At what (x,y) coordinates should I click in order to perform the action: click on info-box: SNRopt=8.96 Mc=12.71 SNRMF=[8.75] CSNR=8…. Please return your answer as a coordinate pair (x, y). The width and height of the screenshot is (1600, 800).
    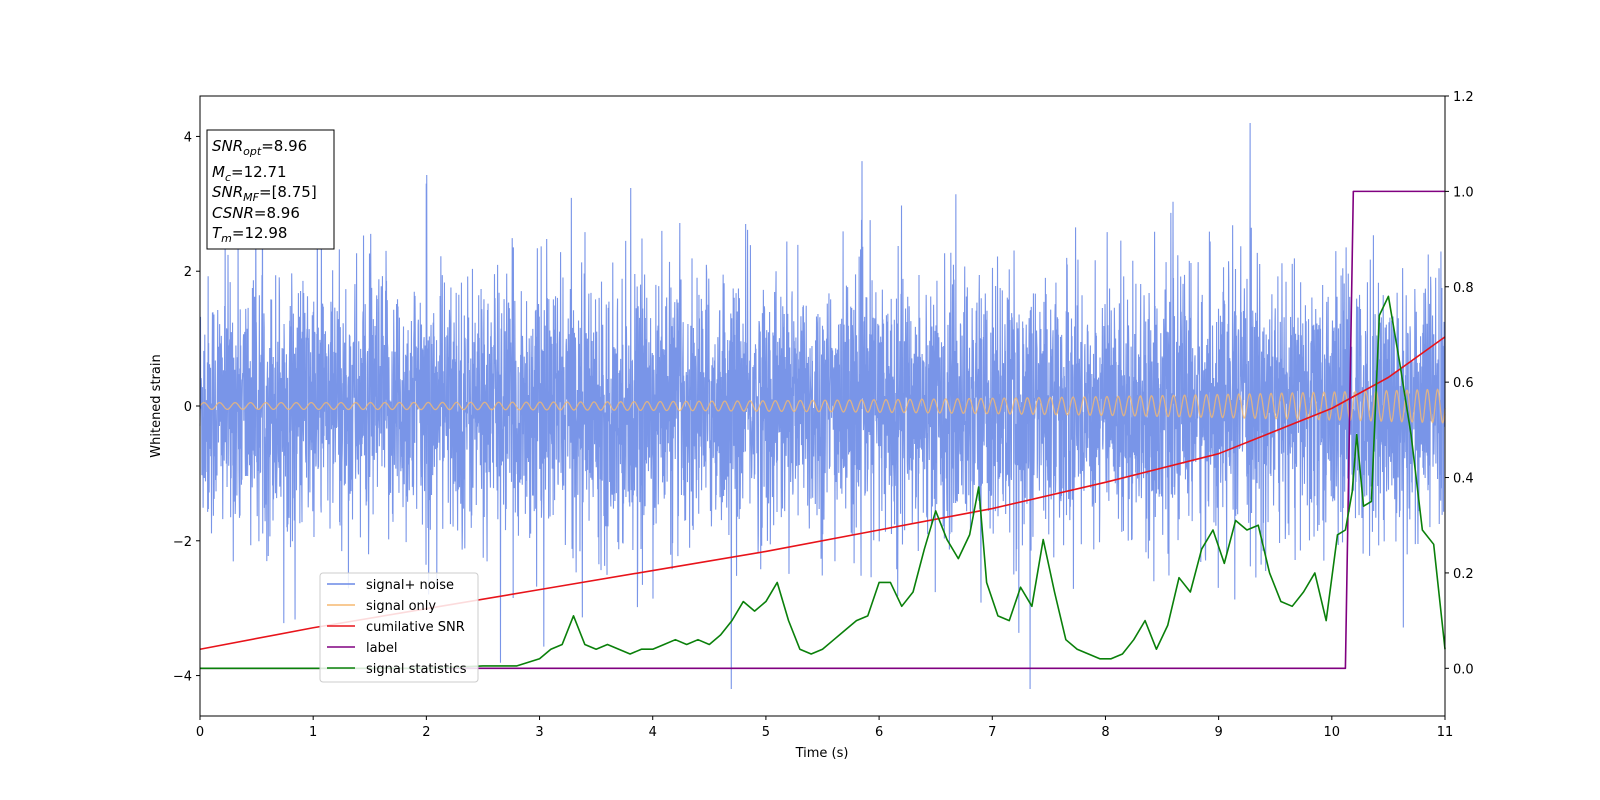
    Looking at the image, I should click on (270, 189).